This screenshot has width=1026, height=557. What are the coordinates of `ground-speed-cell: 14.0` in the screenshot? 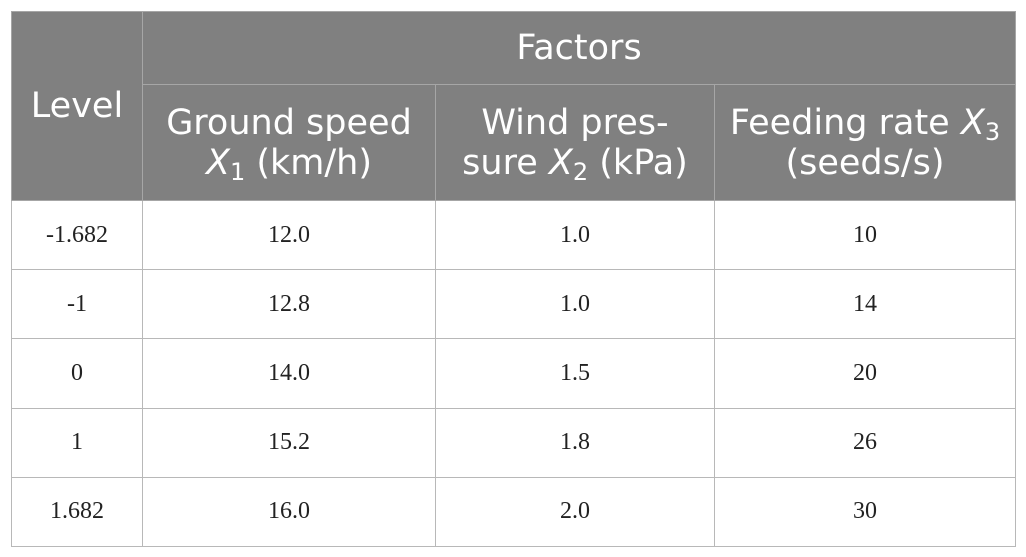 It's located at (289, 373).